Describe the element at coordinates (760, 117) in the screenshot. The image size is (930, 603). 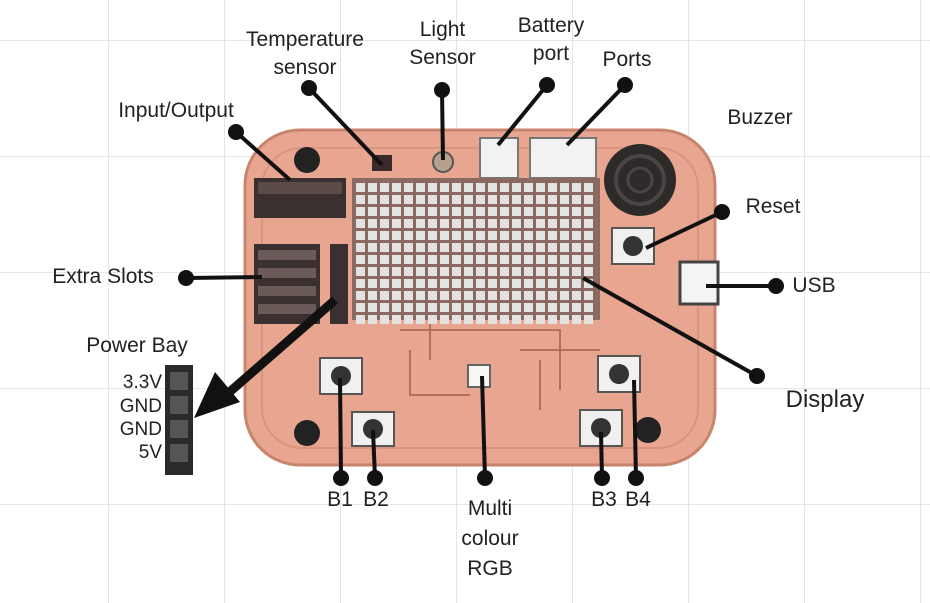
I see `label-buzzer: Buzzer` at that location.